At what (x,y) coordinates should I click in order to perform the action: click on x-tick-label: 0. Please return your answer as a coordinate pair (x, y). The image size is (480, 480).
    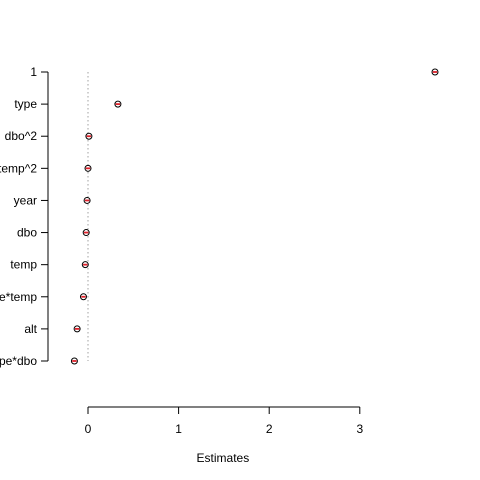
    Looking at the image, I should click on (88, 429).